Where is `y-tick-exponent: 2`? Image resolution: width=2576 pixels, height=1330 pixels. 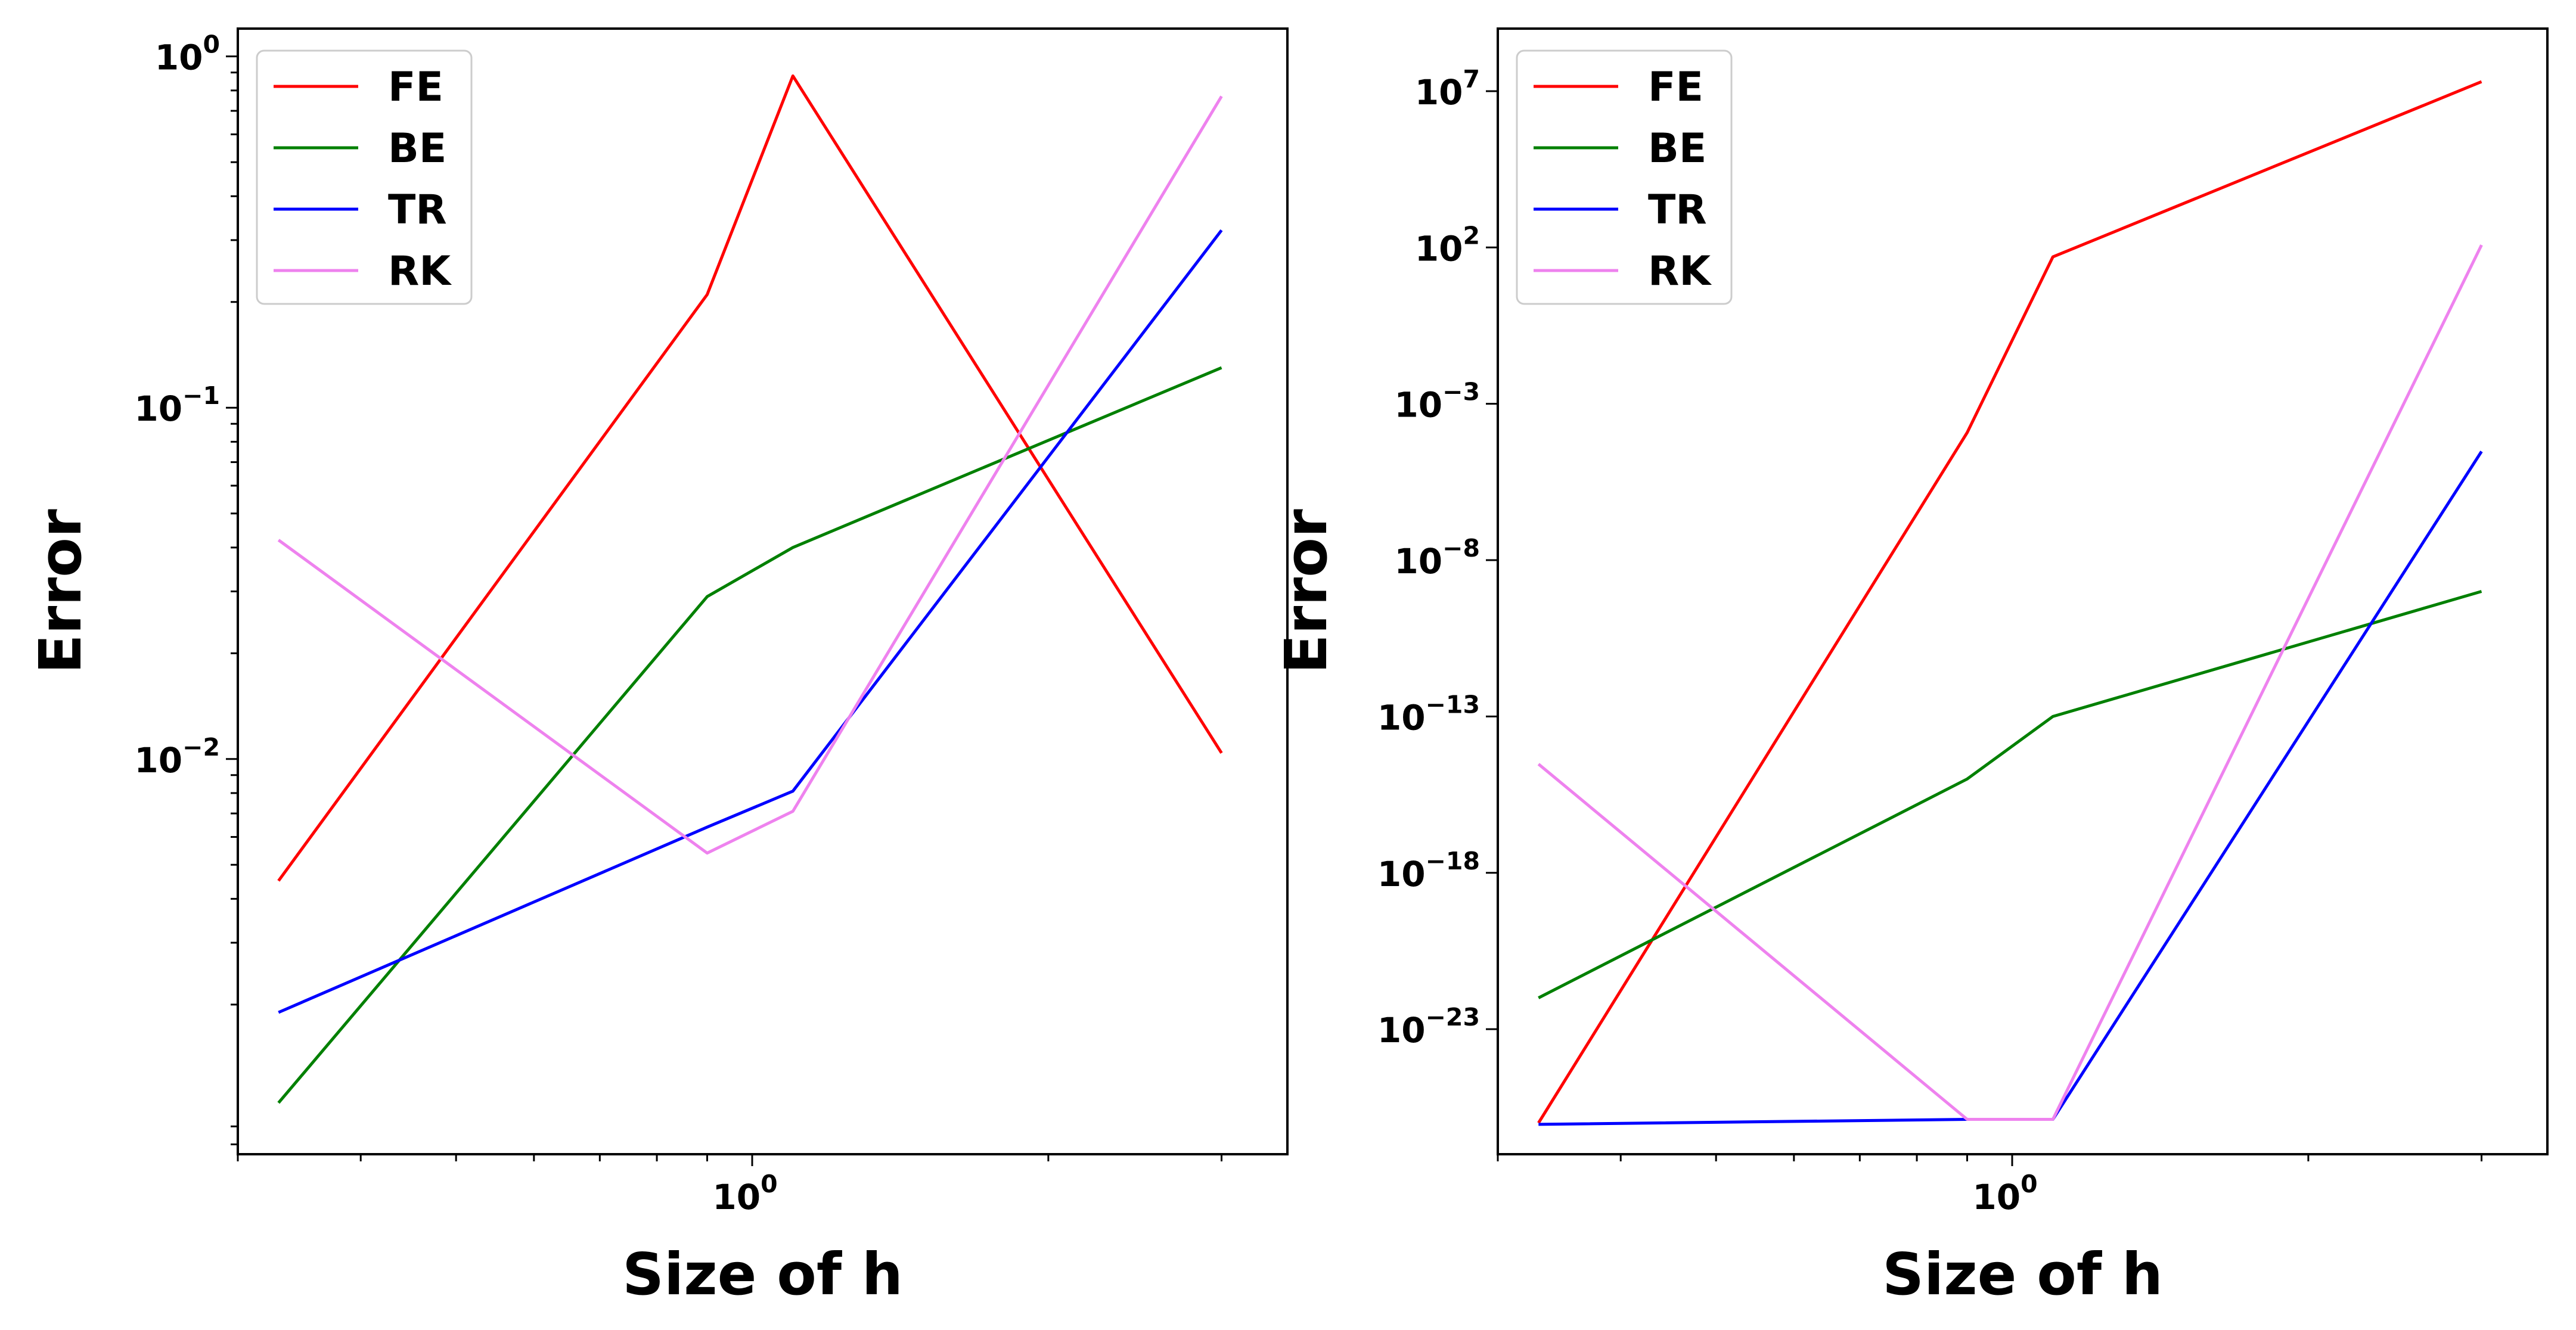
y-tick-exponent: 2 is located at coordinates (1471, 235).